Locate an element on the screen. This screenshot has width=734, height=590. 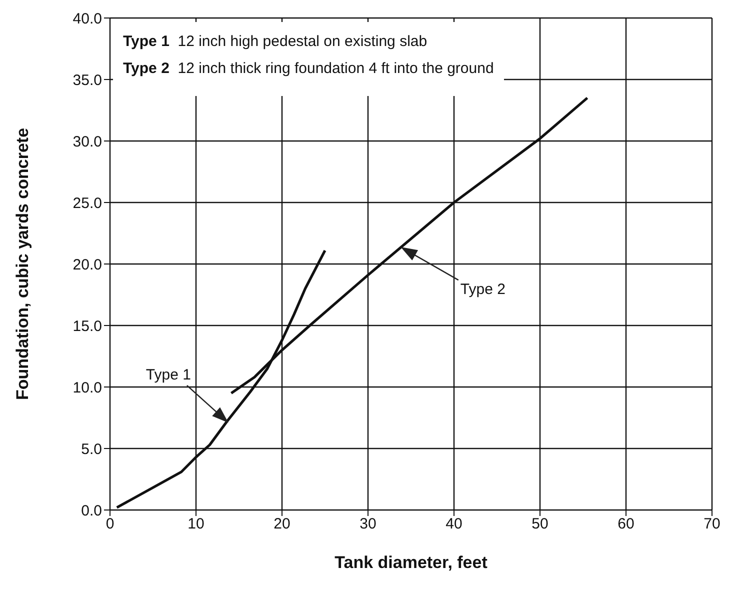
key-box: Type 1 12 inch high pedestal on existing slab Type 2 12 inch thick ring foundation 4 ft into the ground is located at coordinates (308, 59).